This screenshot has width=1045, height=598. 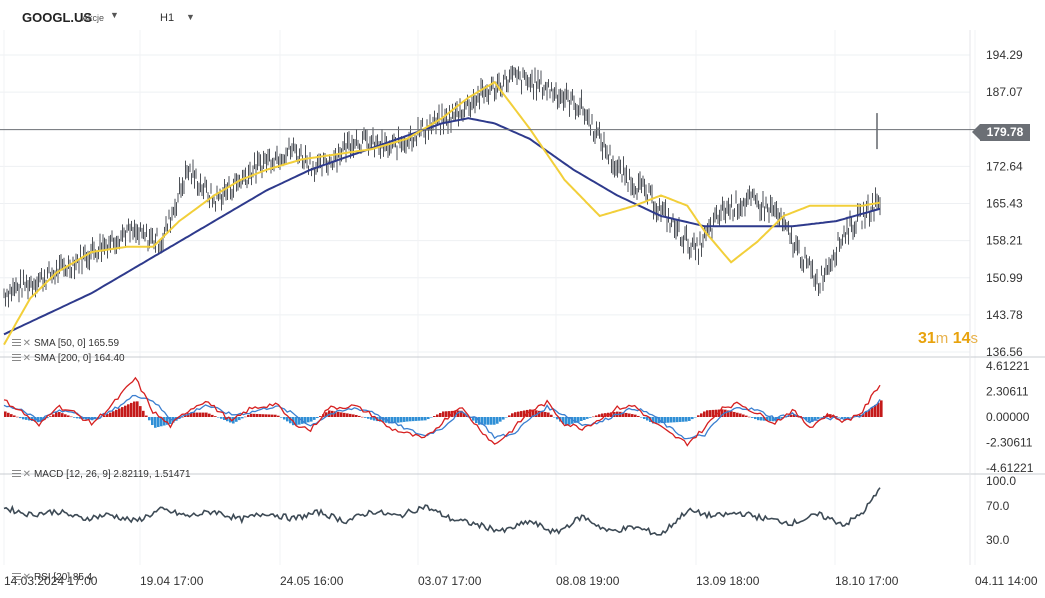 I want to click on y-tick-label: 70.0, so click(x=998, y=506).